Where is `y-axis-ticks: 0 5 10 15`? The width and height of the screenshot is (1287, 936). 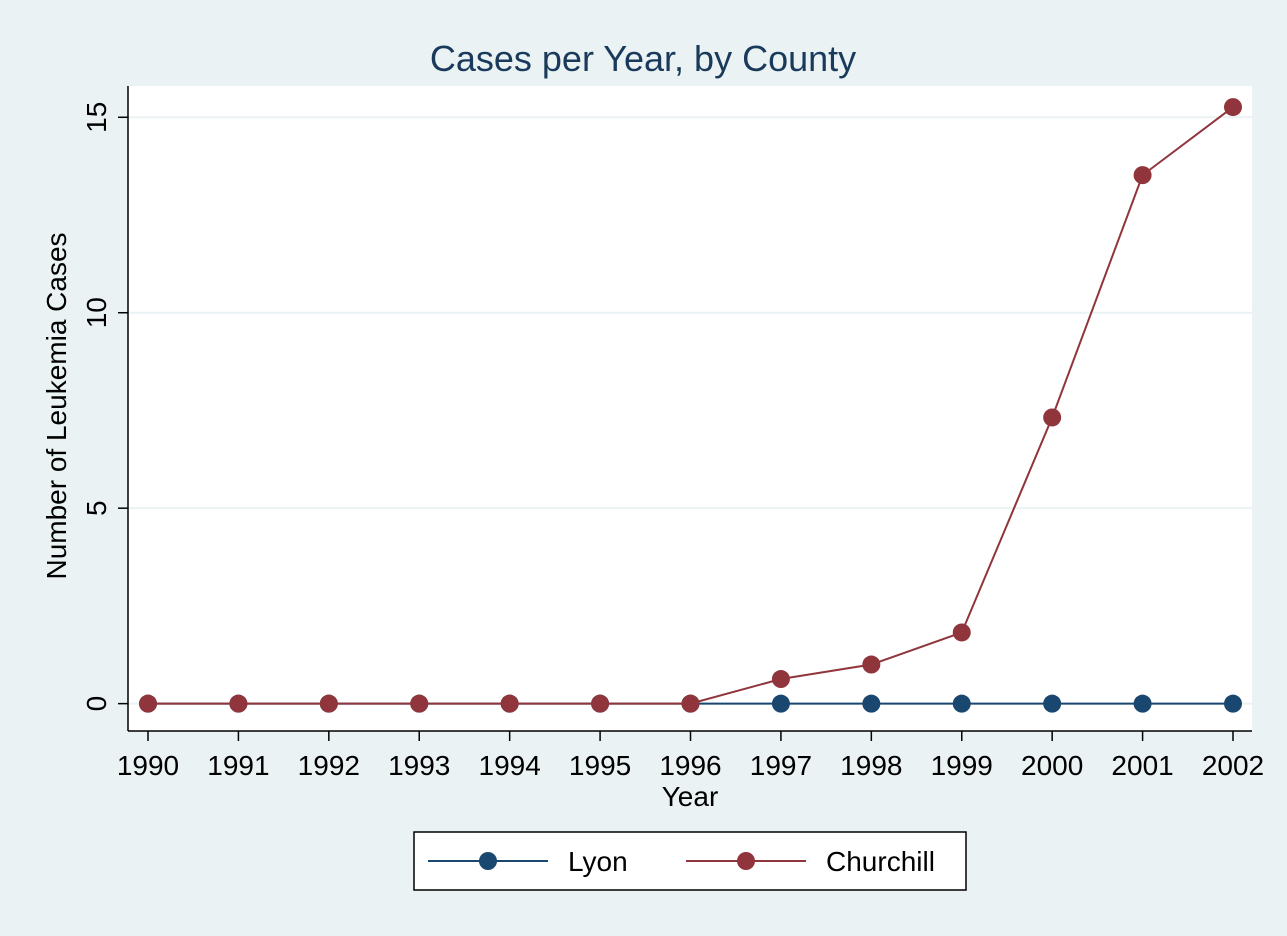 y-axis-ticks: 0 5 10 15 is located at coordinates (104, 407).